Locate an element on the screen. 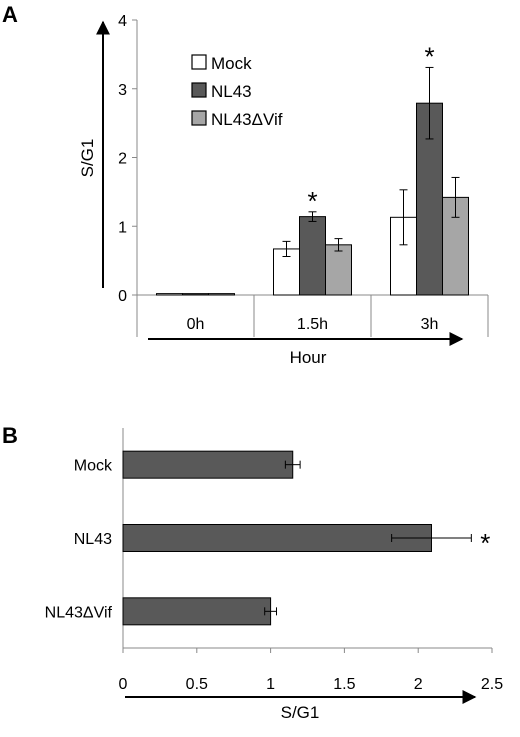  panel-b-x-tick-label: 0 is located at coordinates (123, 684).